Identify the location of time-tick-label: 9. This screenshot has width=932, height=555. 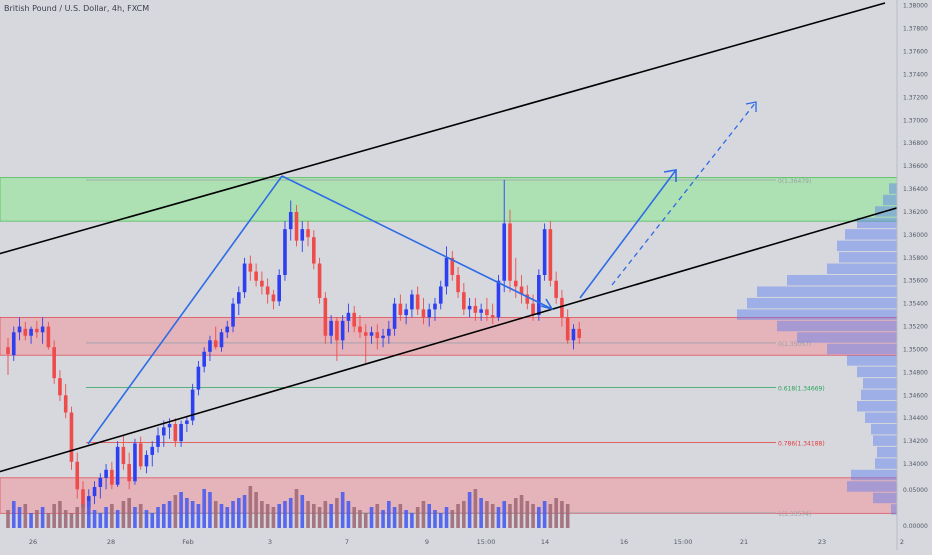
(427, 542).